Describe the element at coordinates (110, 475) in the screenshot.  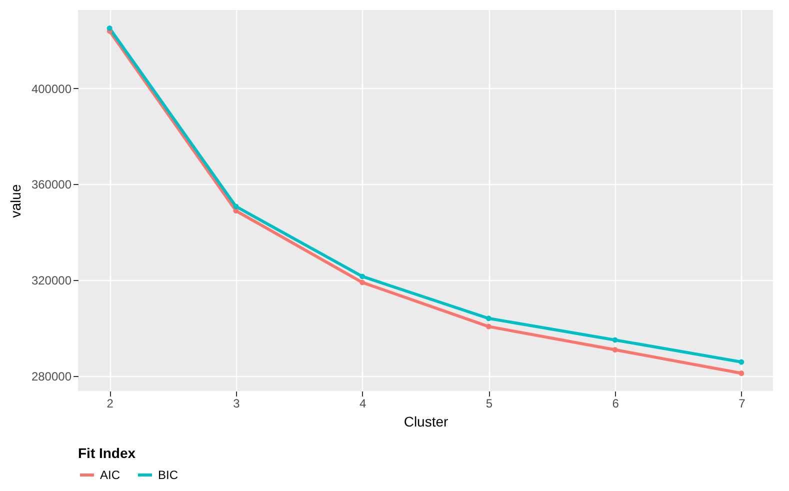
I see `legend-label: AIC` at that location.